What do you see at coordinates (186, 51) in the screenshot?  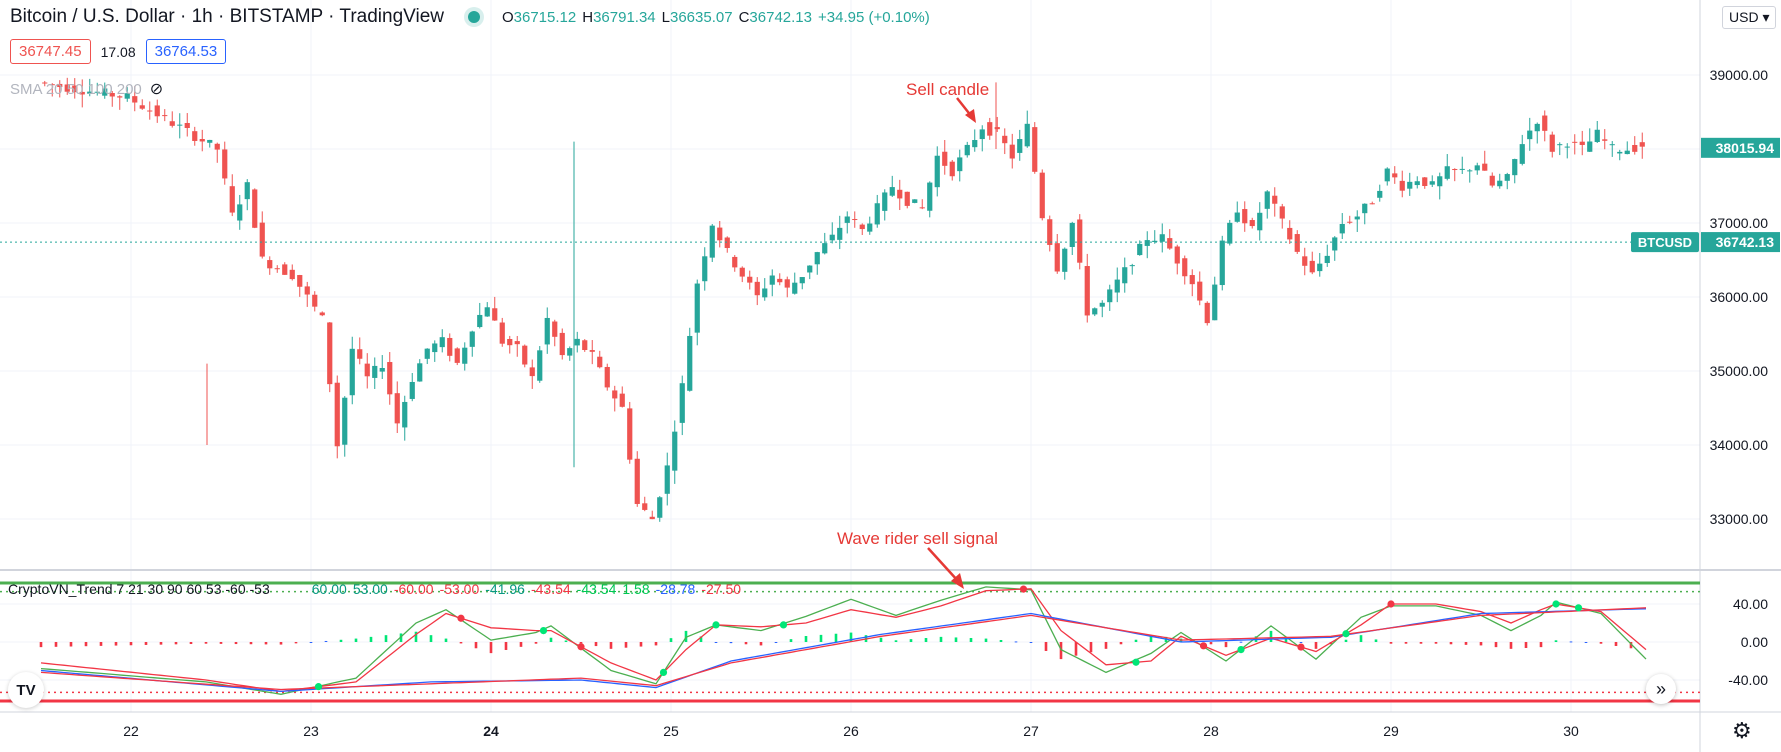 I see `buy-price-button: 36764.53` at bounding box center [186, 51].